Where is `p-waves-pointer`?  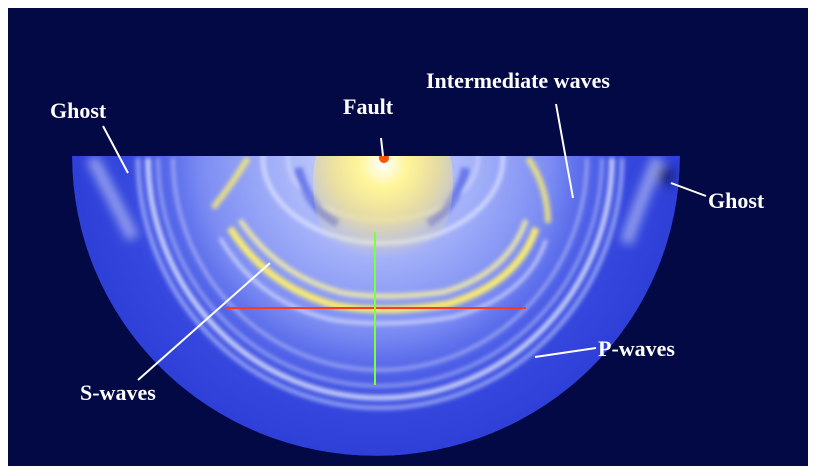 p-waves-pointer is located at coordinates (565, 352).